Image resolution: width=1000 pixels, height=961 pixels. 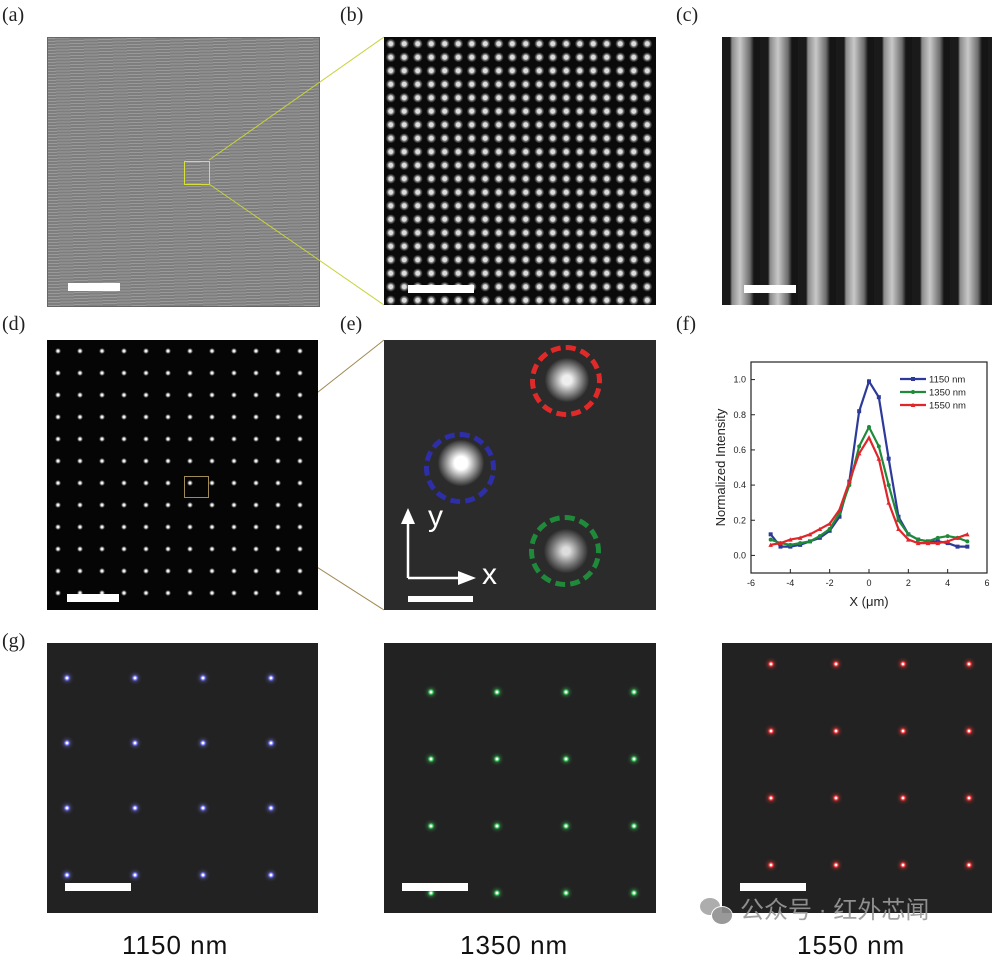 I want to click on focal-spot-zoom-image: y x, so click(x=520, y=475).